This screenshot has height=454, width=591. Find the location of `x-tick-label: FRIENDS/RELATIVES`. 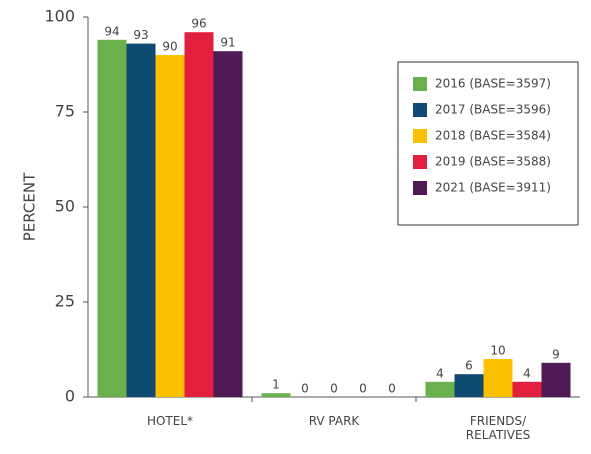

x-tick-label: FRIENDS/RELATIVES is located at coordinates (498, 428).